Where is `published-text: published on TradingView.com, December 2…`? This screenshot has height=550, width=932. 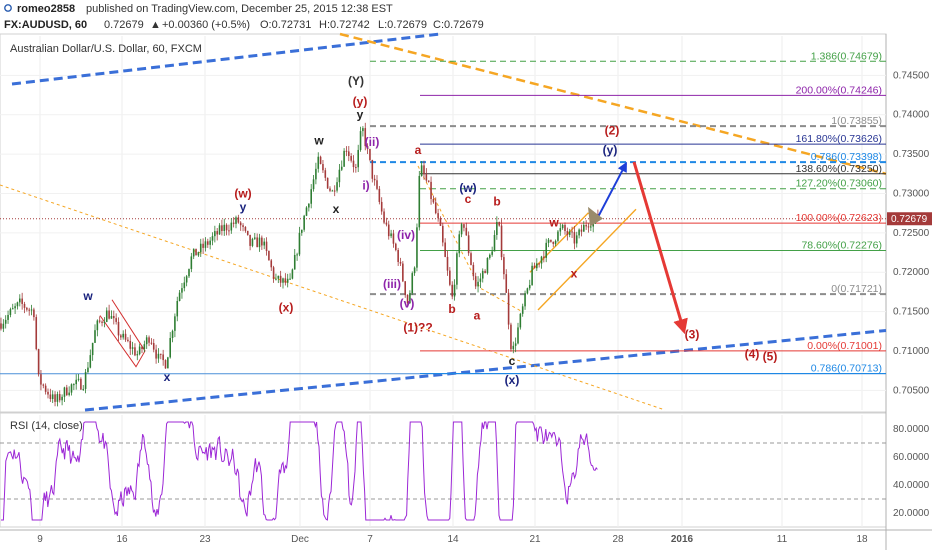
published-text: published on TradingView.com, December 2… is located at coordinates (239, 9).